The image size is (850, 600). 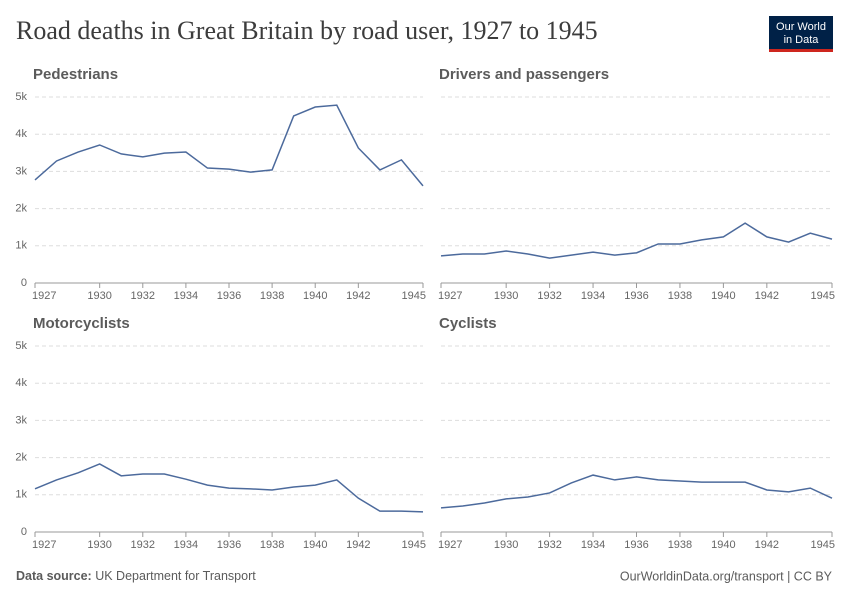 I want to click on logo-bar, so click(x=801, y=50).